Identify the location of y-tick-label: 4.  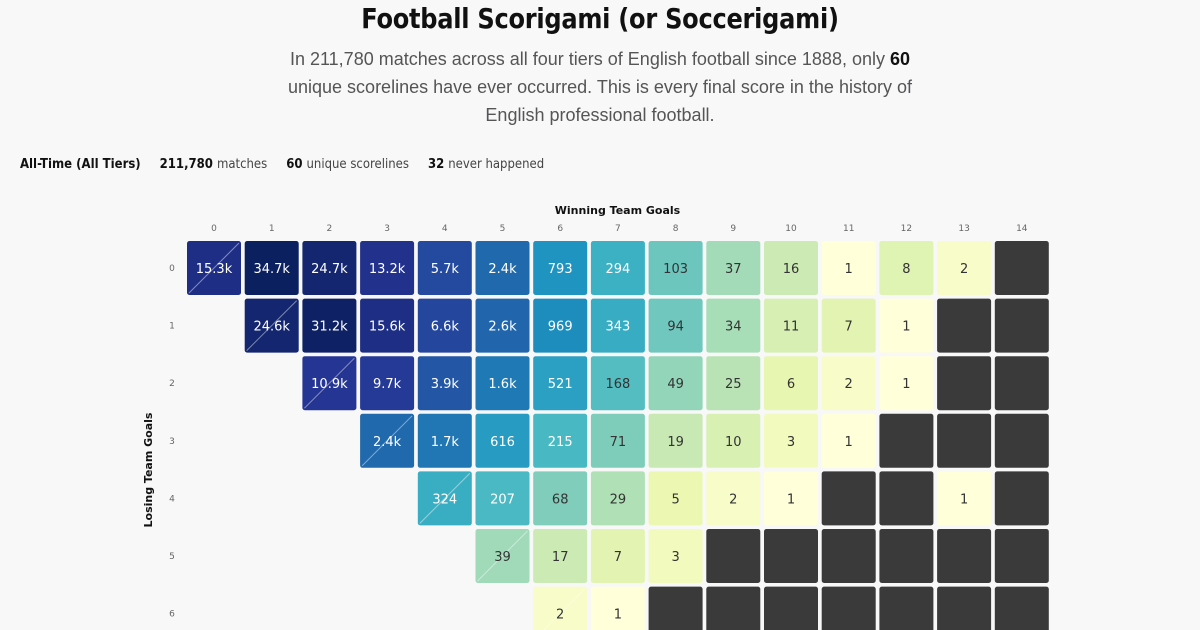
(172, 499).